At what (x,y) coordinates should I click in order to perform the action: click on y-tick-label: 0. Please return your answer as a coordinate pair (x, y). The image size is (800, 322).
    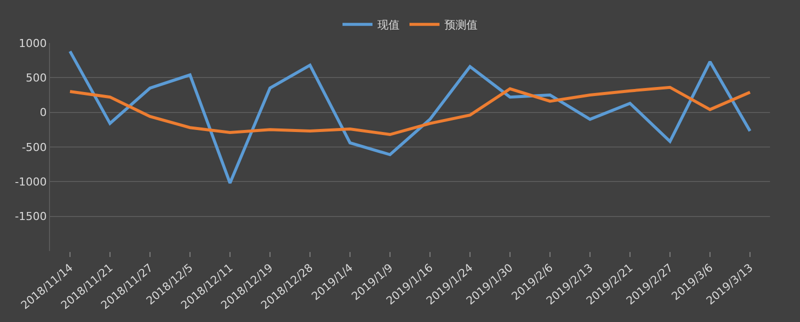
    Looking at the image, I should click on (43, 113).